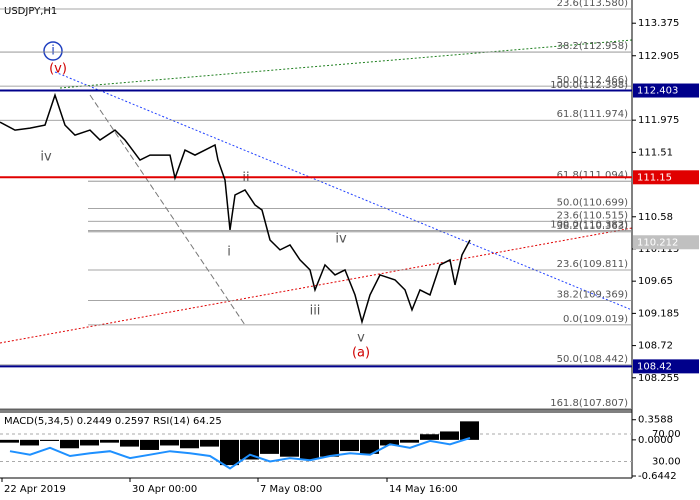  What do you see at coordinates (657, 242) in the screenshot?
I see `last-price-label: 110.212` at bounding box center [657, 242].